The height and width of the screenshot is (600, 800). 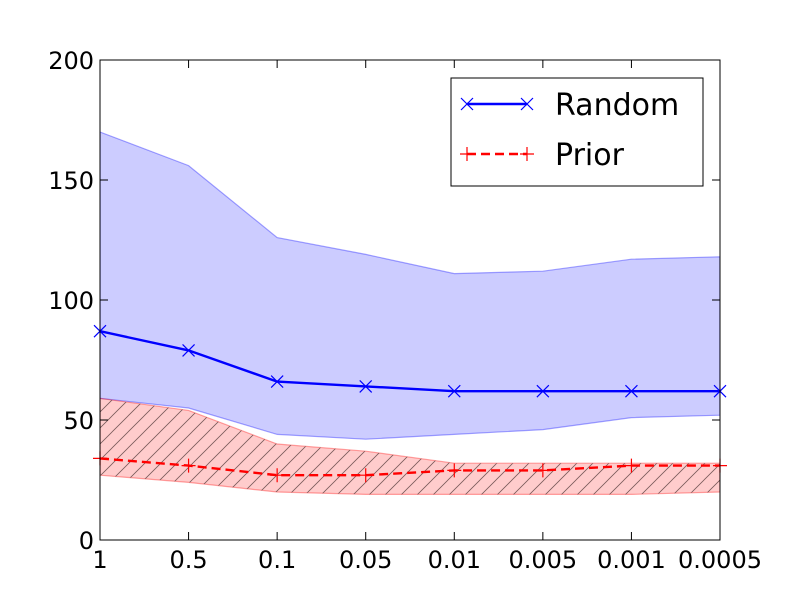 What do you see at coordinates (86, 541) in the screenshot?
I see `y-tick-label: 0` at bounding box center [86, 541].